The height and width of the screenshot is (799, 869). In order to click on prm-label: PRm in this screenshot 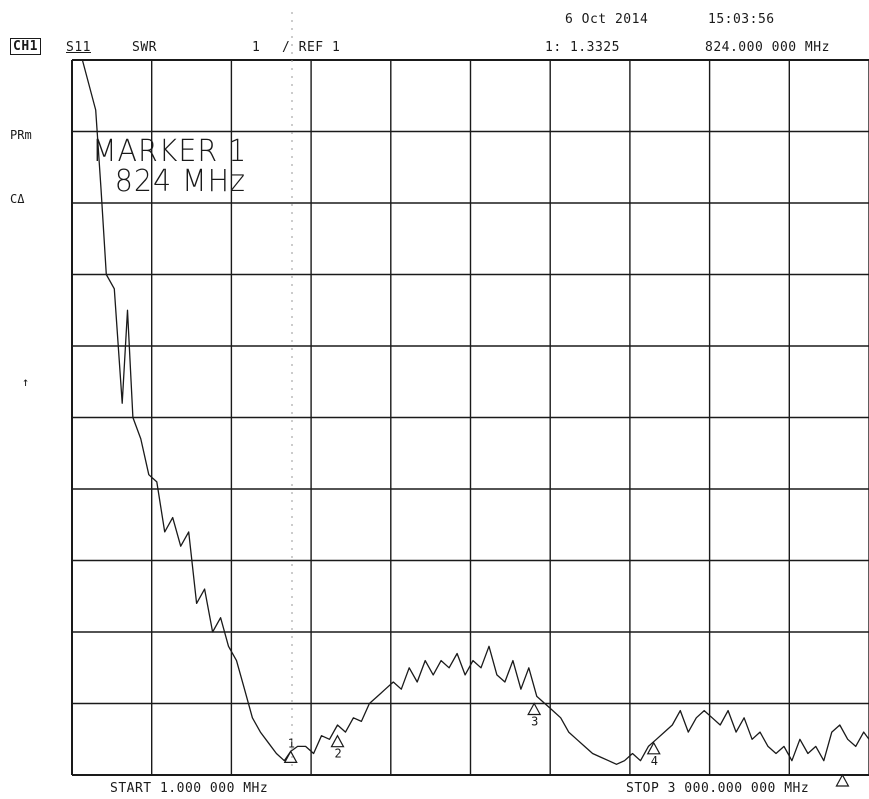, I will do `click(21, 135)`.